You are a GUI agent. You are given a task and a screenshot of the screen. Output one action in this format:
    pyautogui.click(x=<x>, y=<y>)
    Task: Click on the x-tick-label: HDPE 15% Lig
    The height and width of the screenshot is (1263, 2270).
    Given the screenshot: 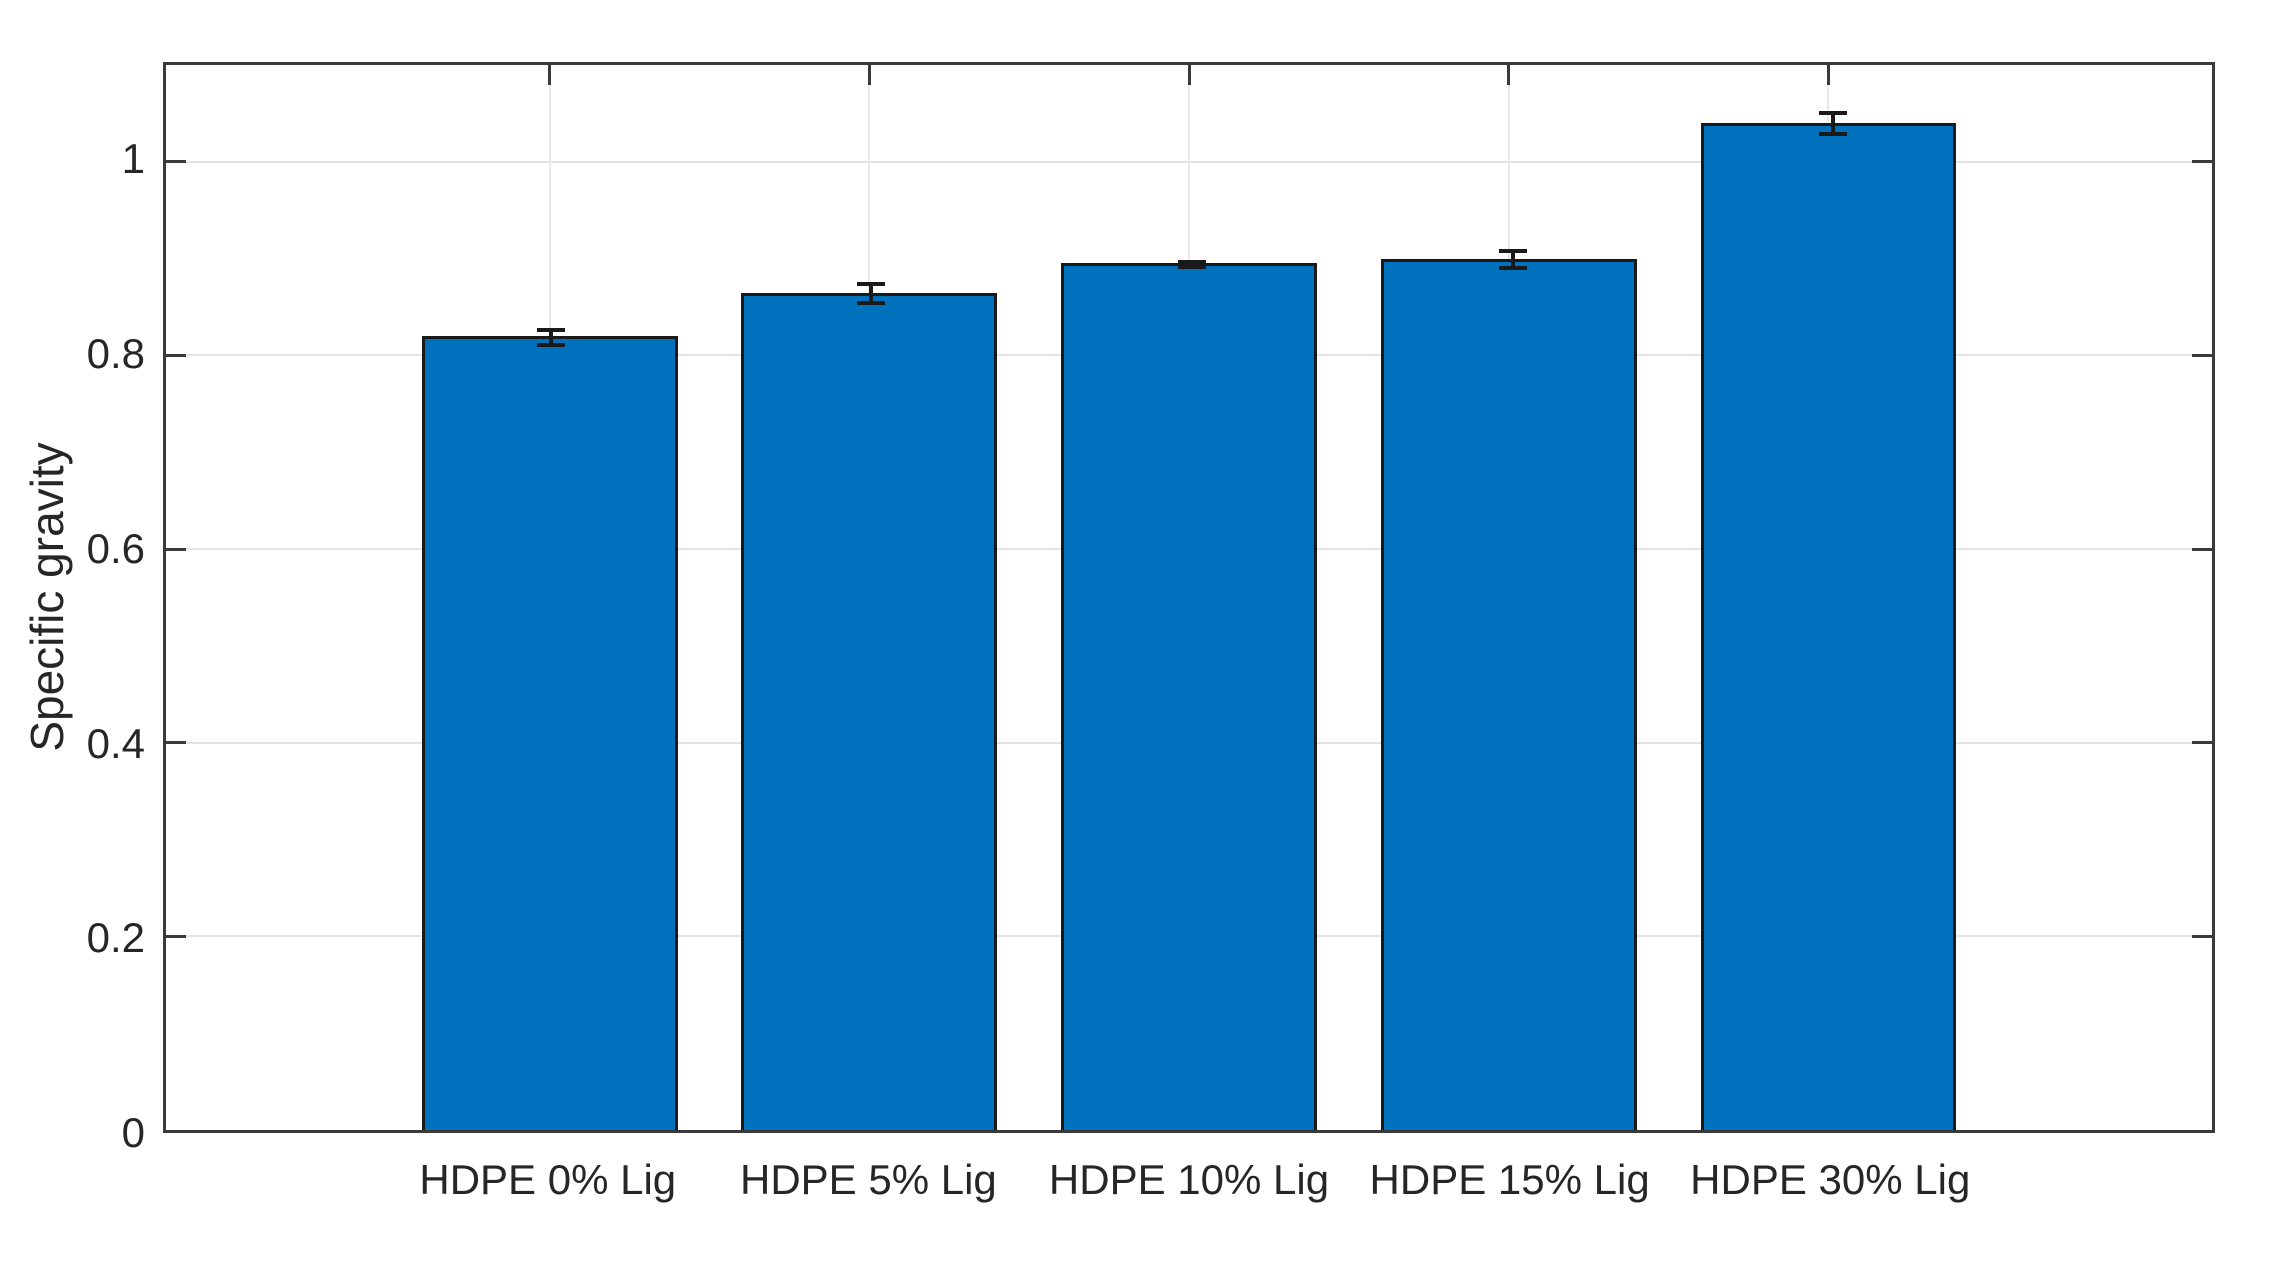 What is the action you would take?
    pyautogui.click(x=1509, y=1179)
    